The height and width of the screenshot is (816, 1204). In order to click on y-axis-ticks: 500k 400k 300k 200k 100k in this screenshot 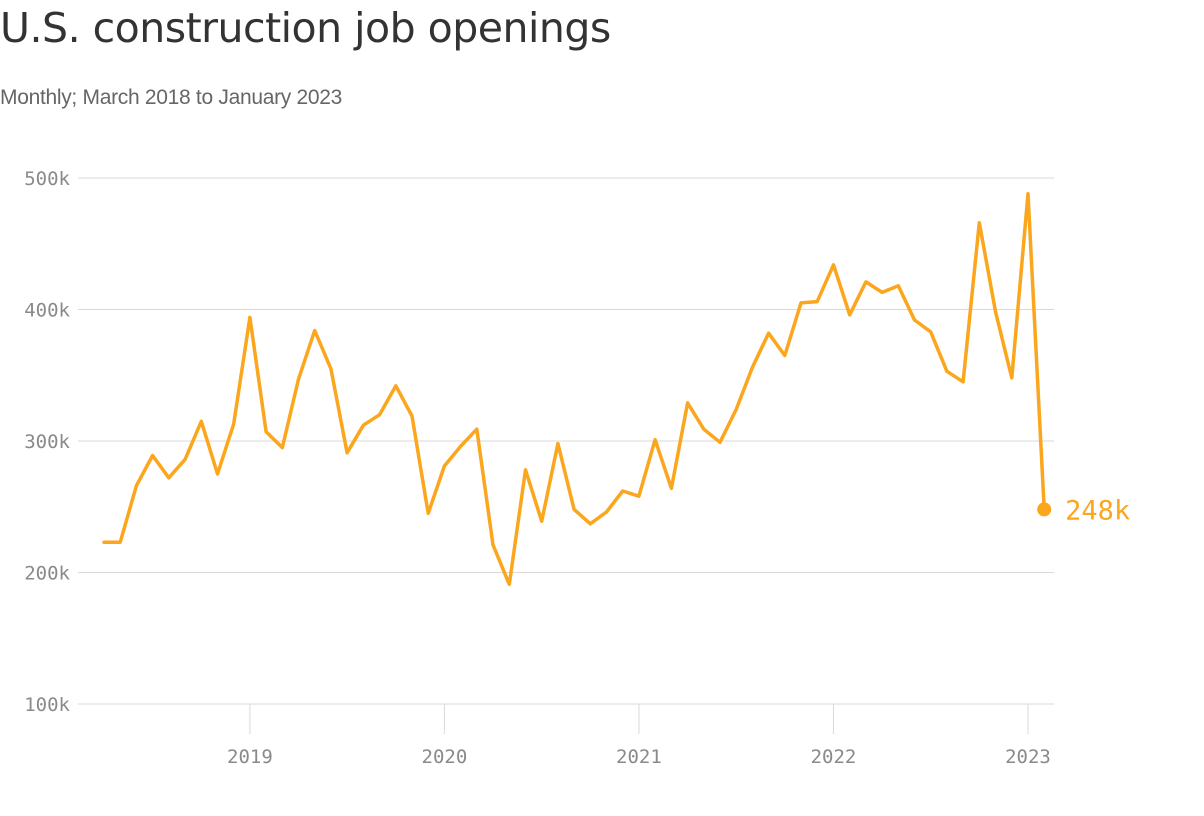, I will do `click(47, 442)`.